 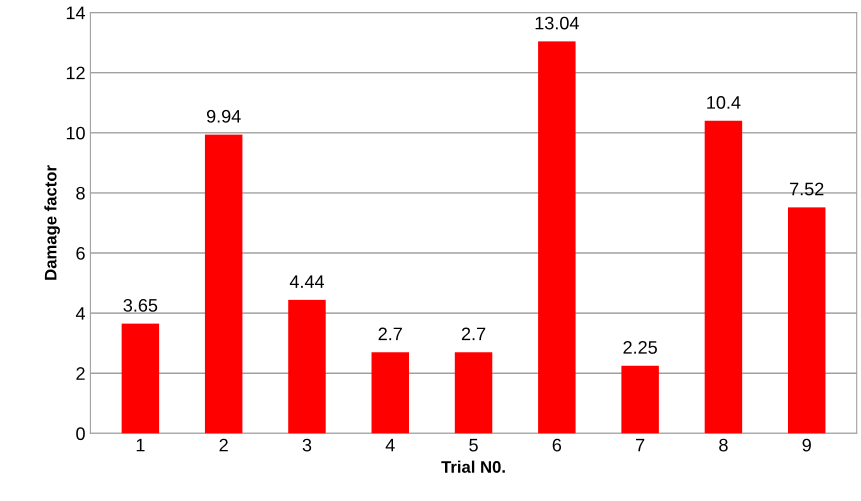 I want to click on y-tick-label: 8, so click(x=80, y=193).